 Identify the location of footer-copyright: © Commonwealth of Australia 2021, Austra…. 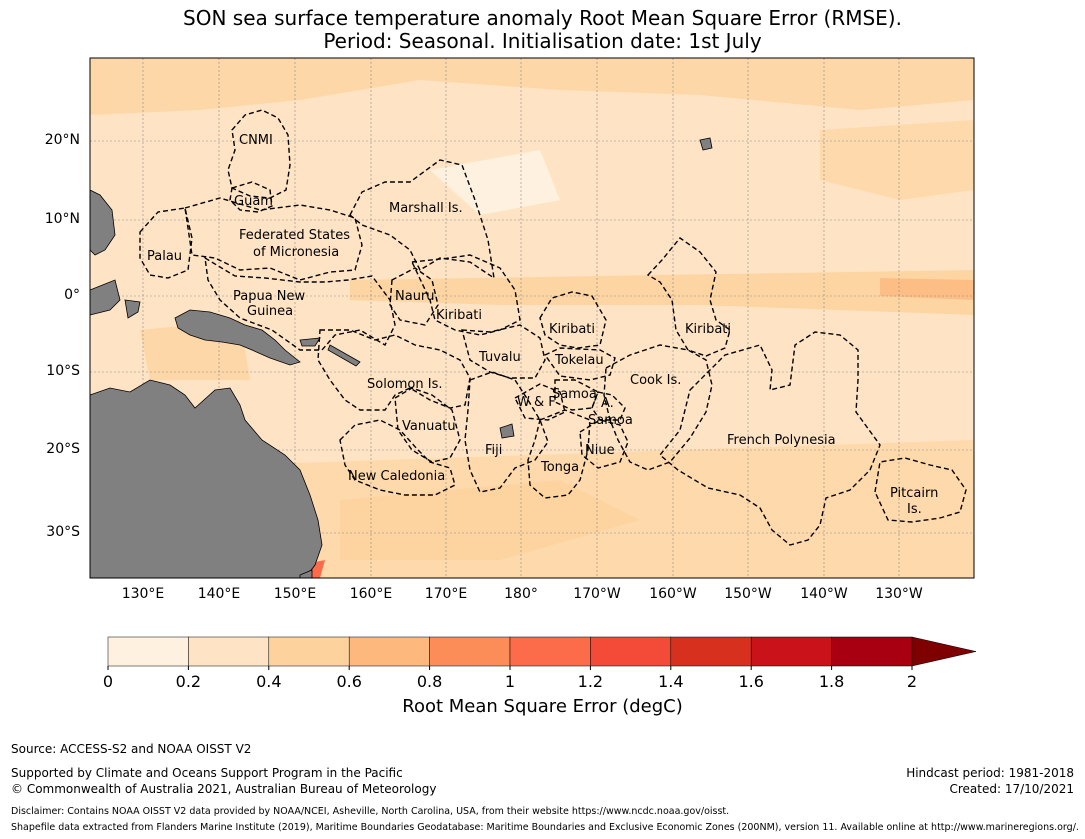
(224, 789).